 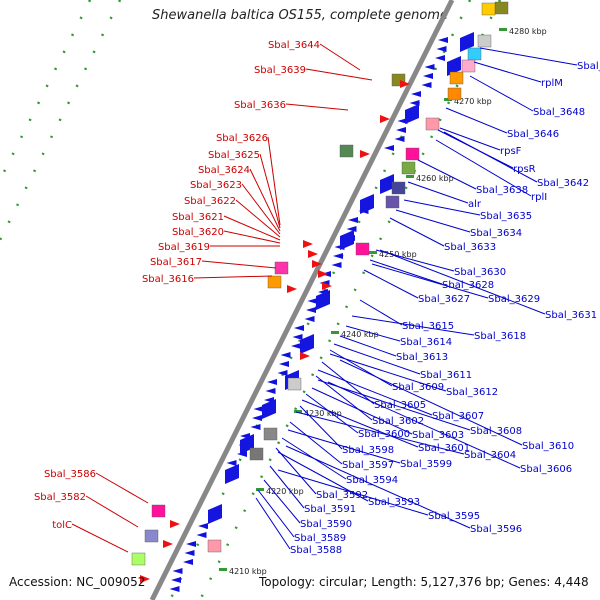 I want to click on gene-label-reverse: Sbal_3614, so click(x=426, y=342).